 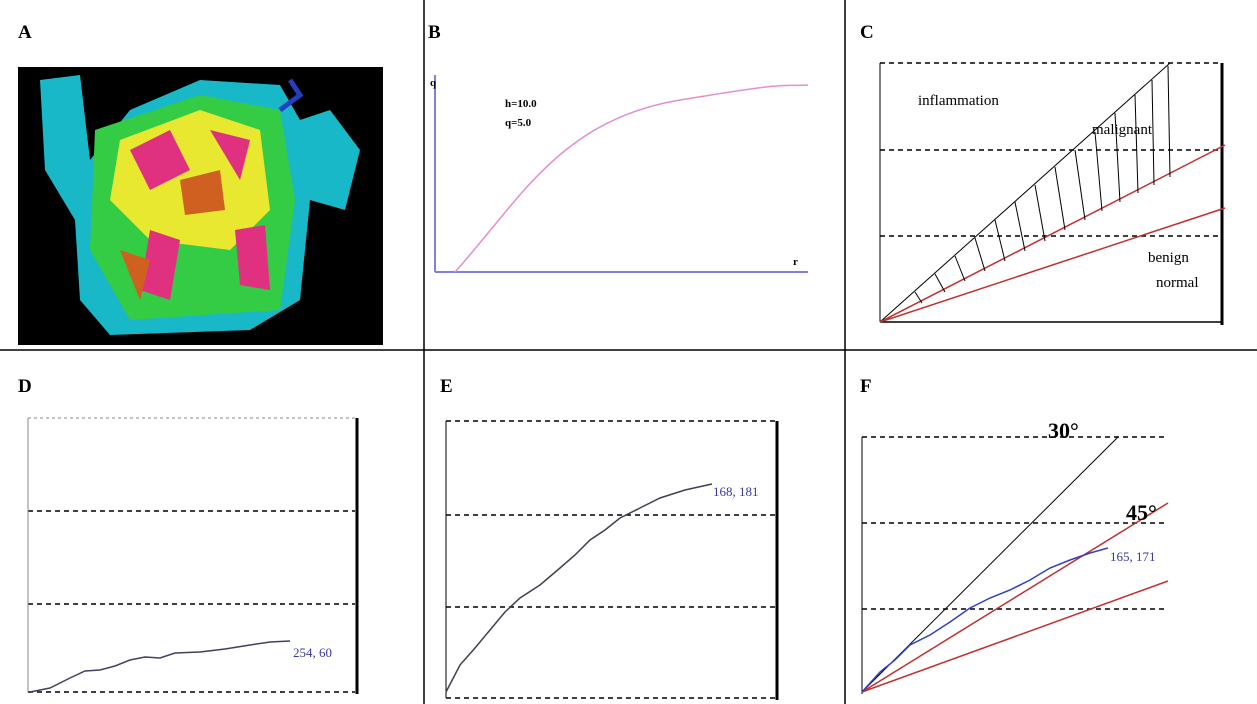 I want to click on param: q=5.0, so click(x=518, y=123).